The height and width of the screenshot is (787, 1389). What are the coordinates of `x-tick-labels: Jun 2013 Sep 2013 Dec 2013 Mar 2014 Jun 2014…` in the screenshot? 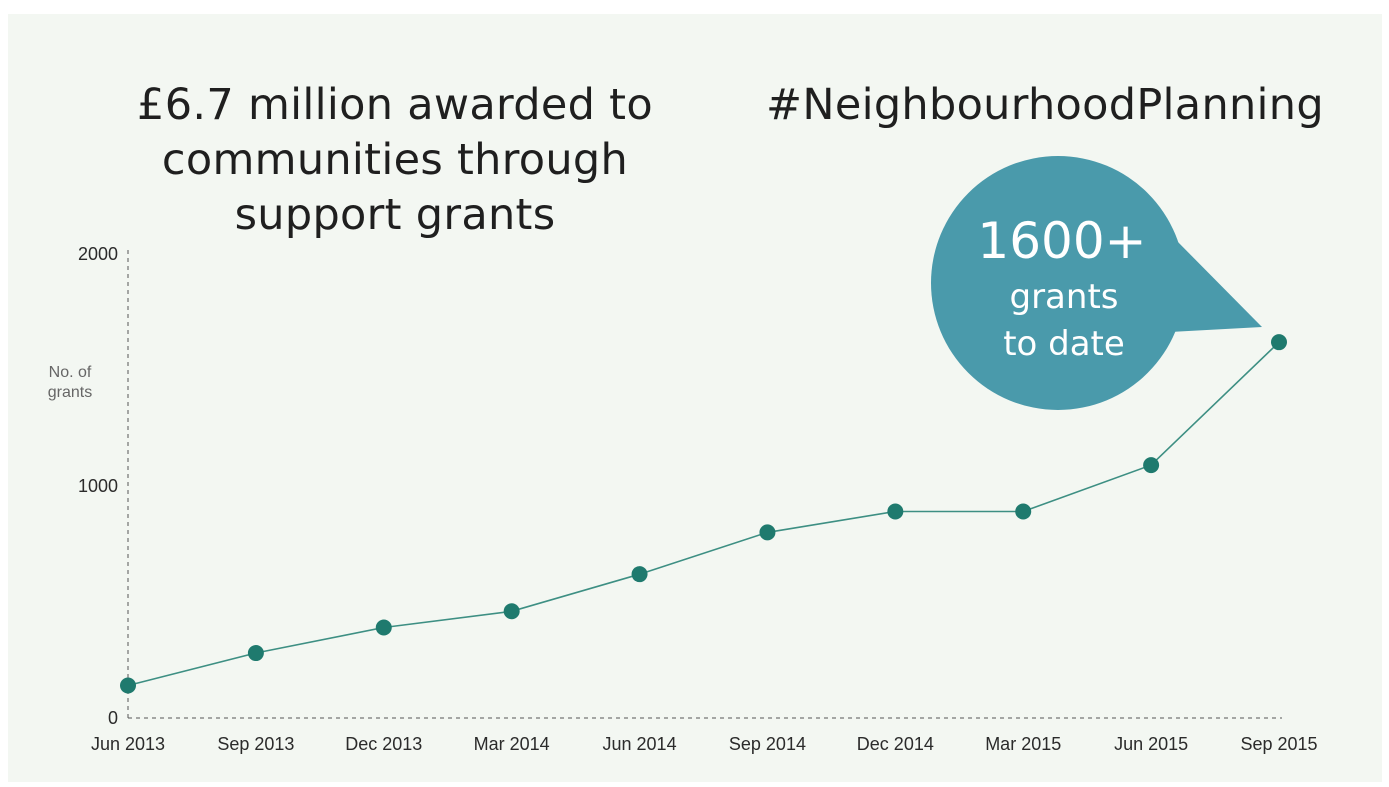 It's located at (704, 744).